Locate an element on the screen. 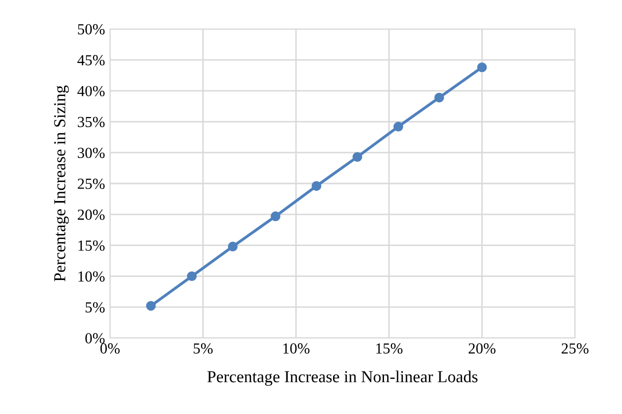  y-tick-label: 30% is located at coordinates (91, 153).